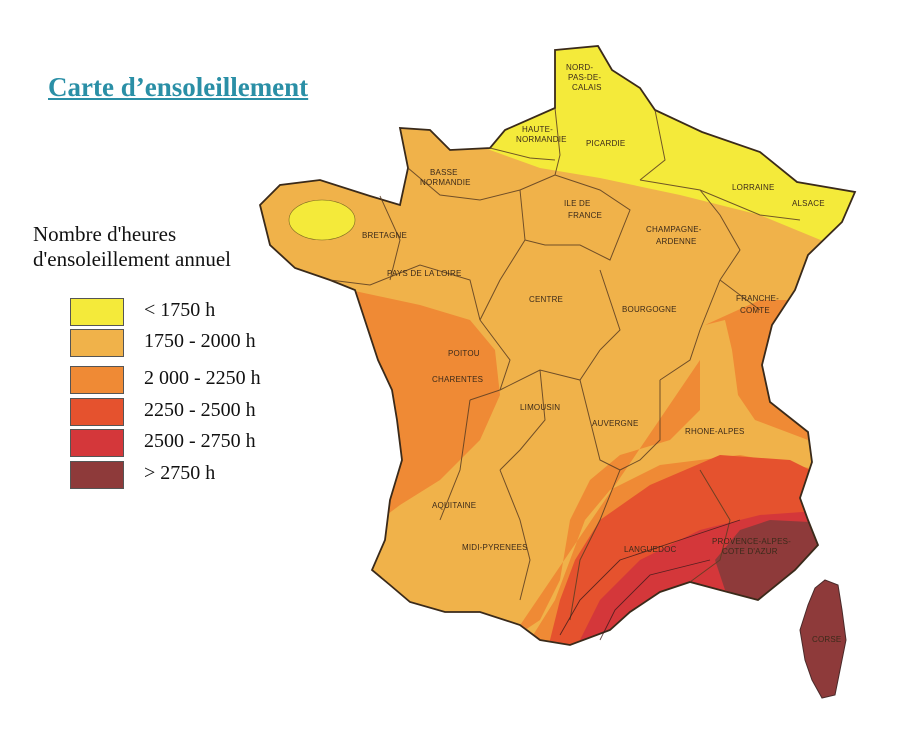 The width and height of the screenshot is (901, 731). What do you see at coordinates (132, 259) in the screenshot?
I see `legend-title-line-2: d'ensoleillement annuel` at bounding box center [132, 259].